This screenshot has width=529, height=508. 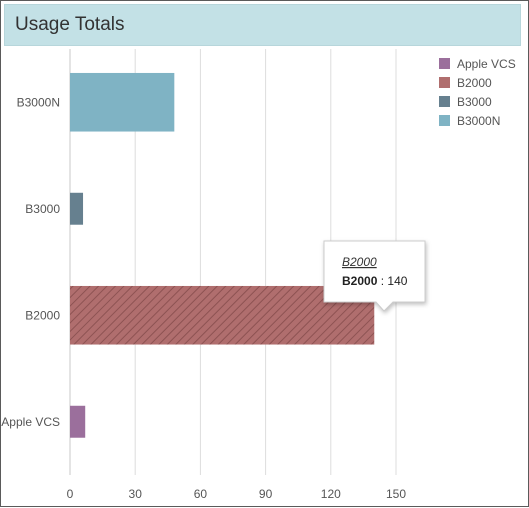 I want to click on bar-apple-vcs, so click(x=78, y=421).